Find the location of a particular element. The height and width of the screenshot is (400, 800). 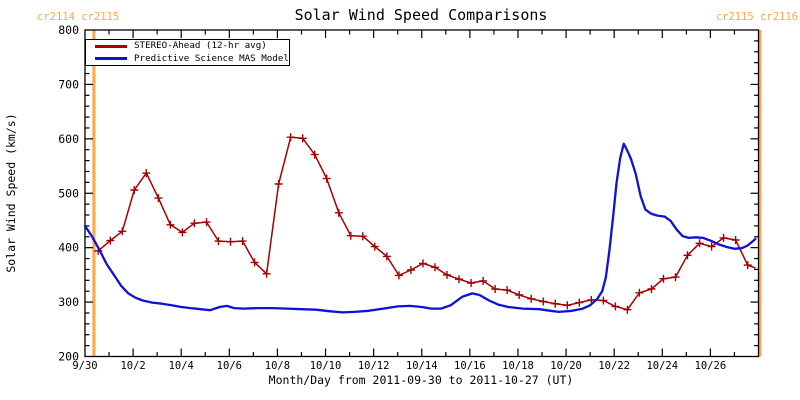

y-tick-label: 700 is located at coordinates (68, 84).